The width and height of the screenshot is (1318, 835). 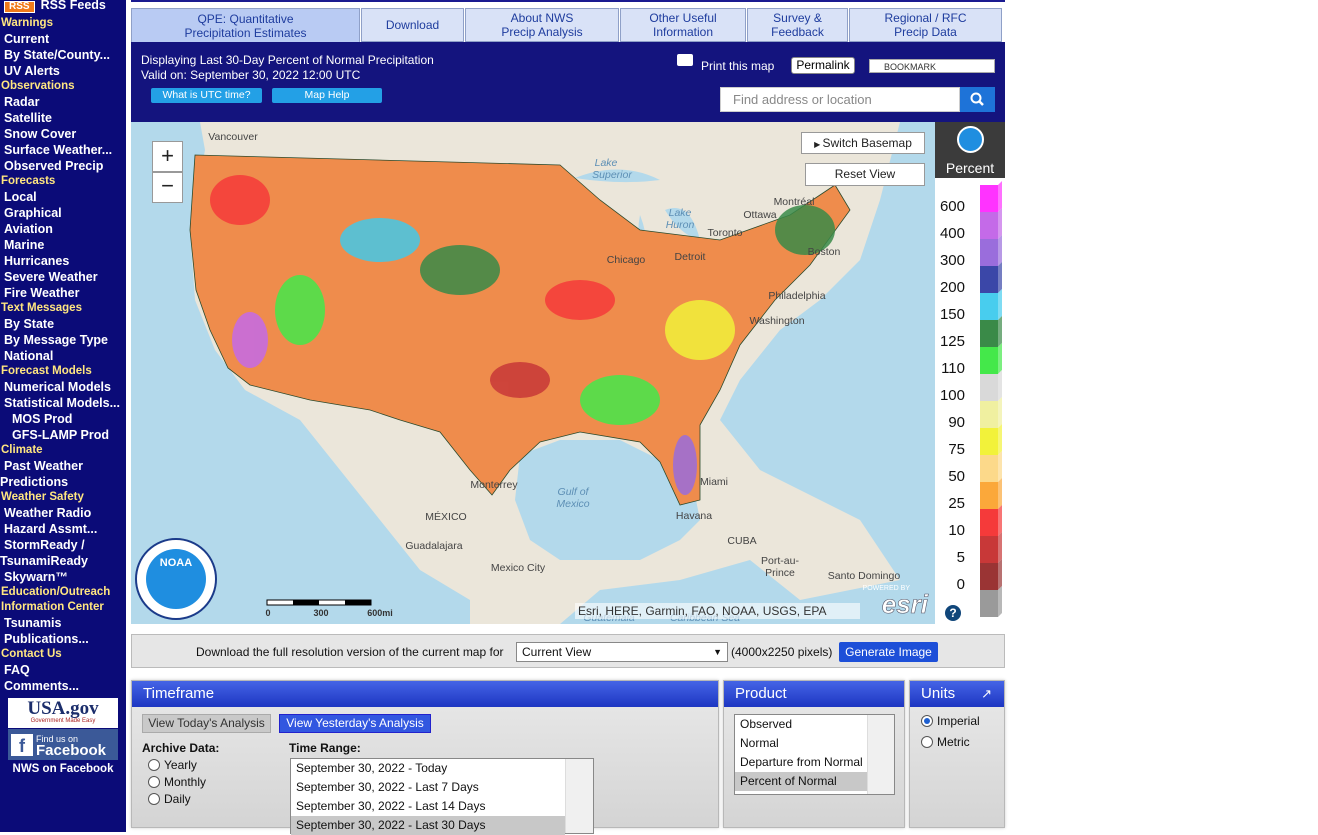 What do you see at coordinates (22, 102) in the screenshot?
I see `nav-item: Radar` at bounding box center [22, 102].